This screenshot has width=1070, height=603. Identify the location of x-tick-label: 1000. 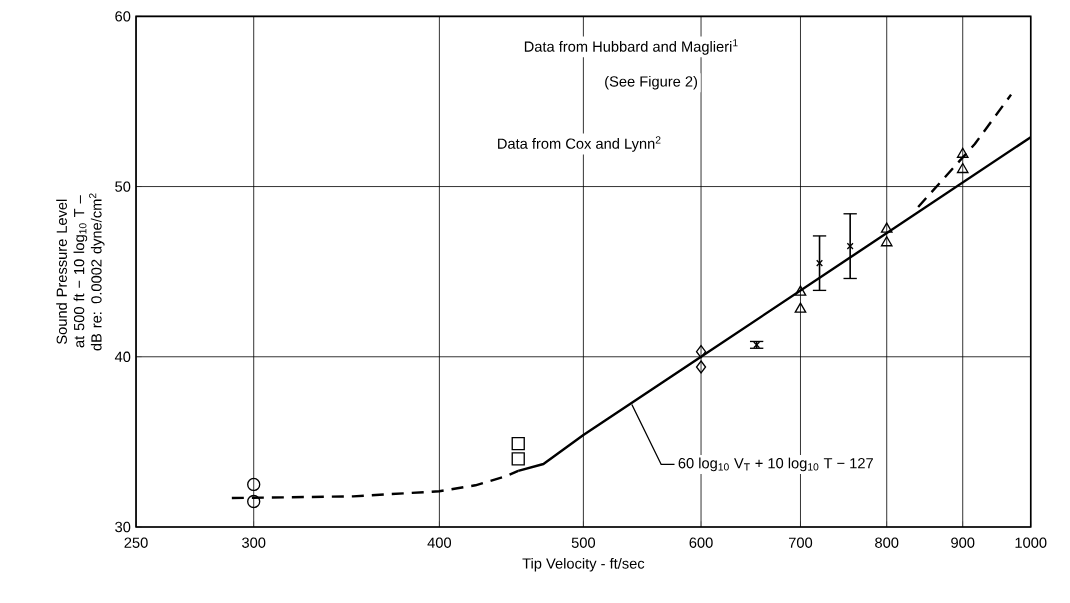
(1031, 542).